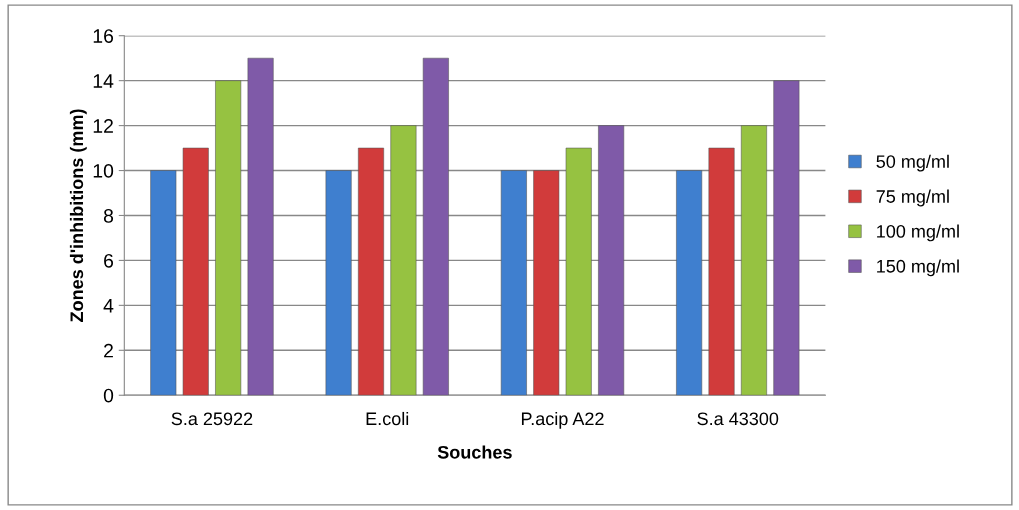 The image size is (1019, 510). Describe the element at coordinates (912, 163) in the screenshot. I see `legend-label: 50 mg/ml` at that location.